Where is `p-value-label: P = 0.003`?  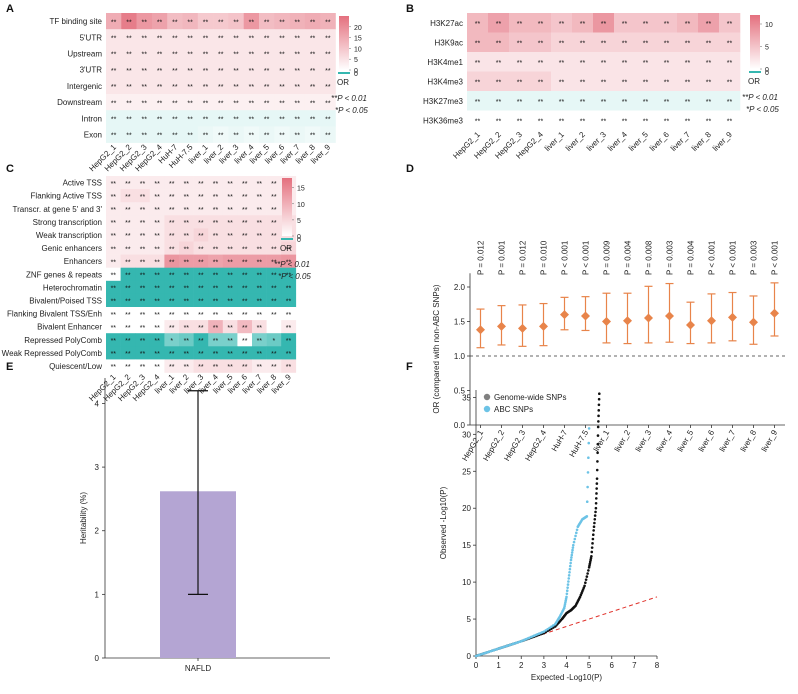
p-value-label: P = 0.003 is located at coordinates (670, 257).